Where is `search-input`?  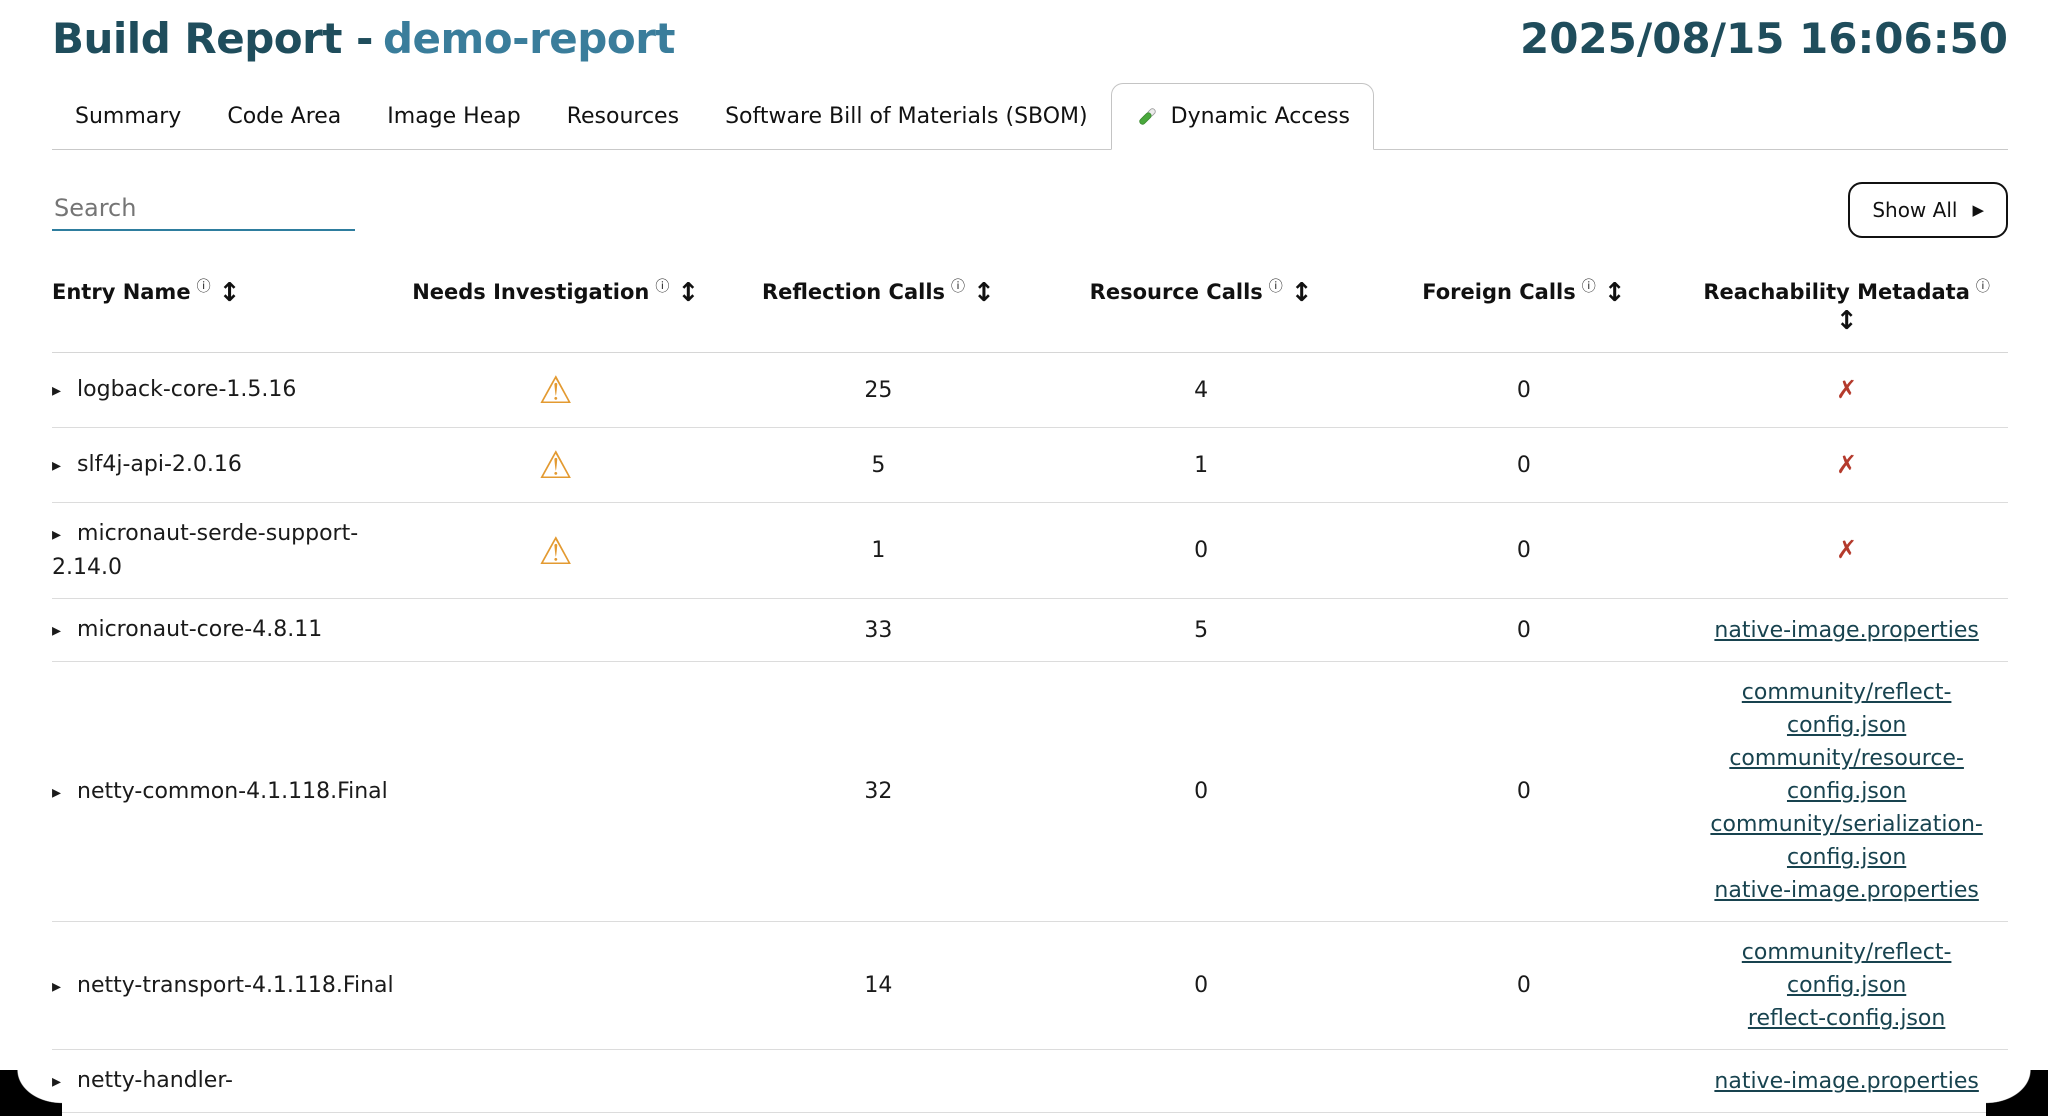 search-input is located at coordinates (203, 210).